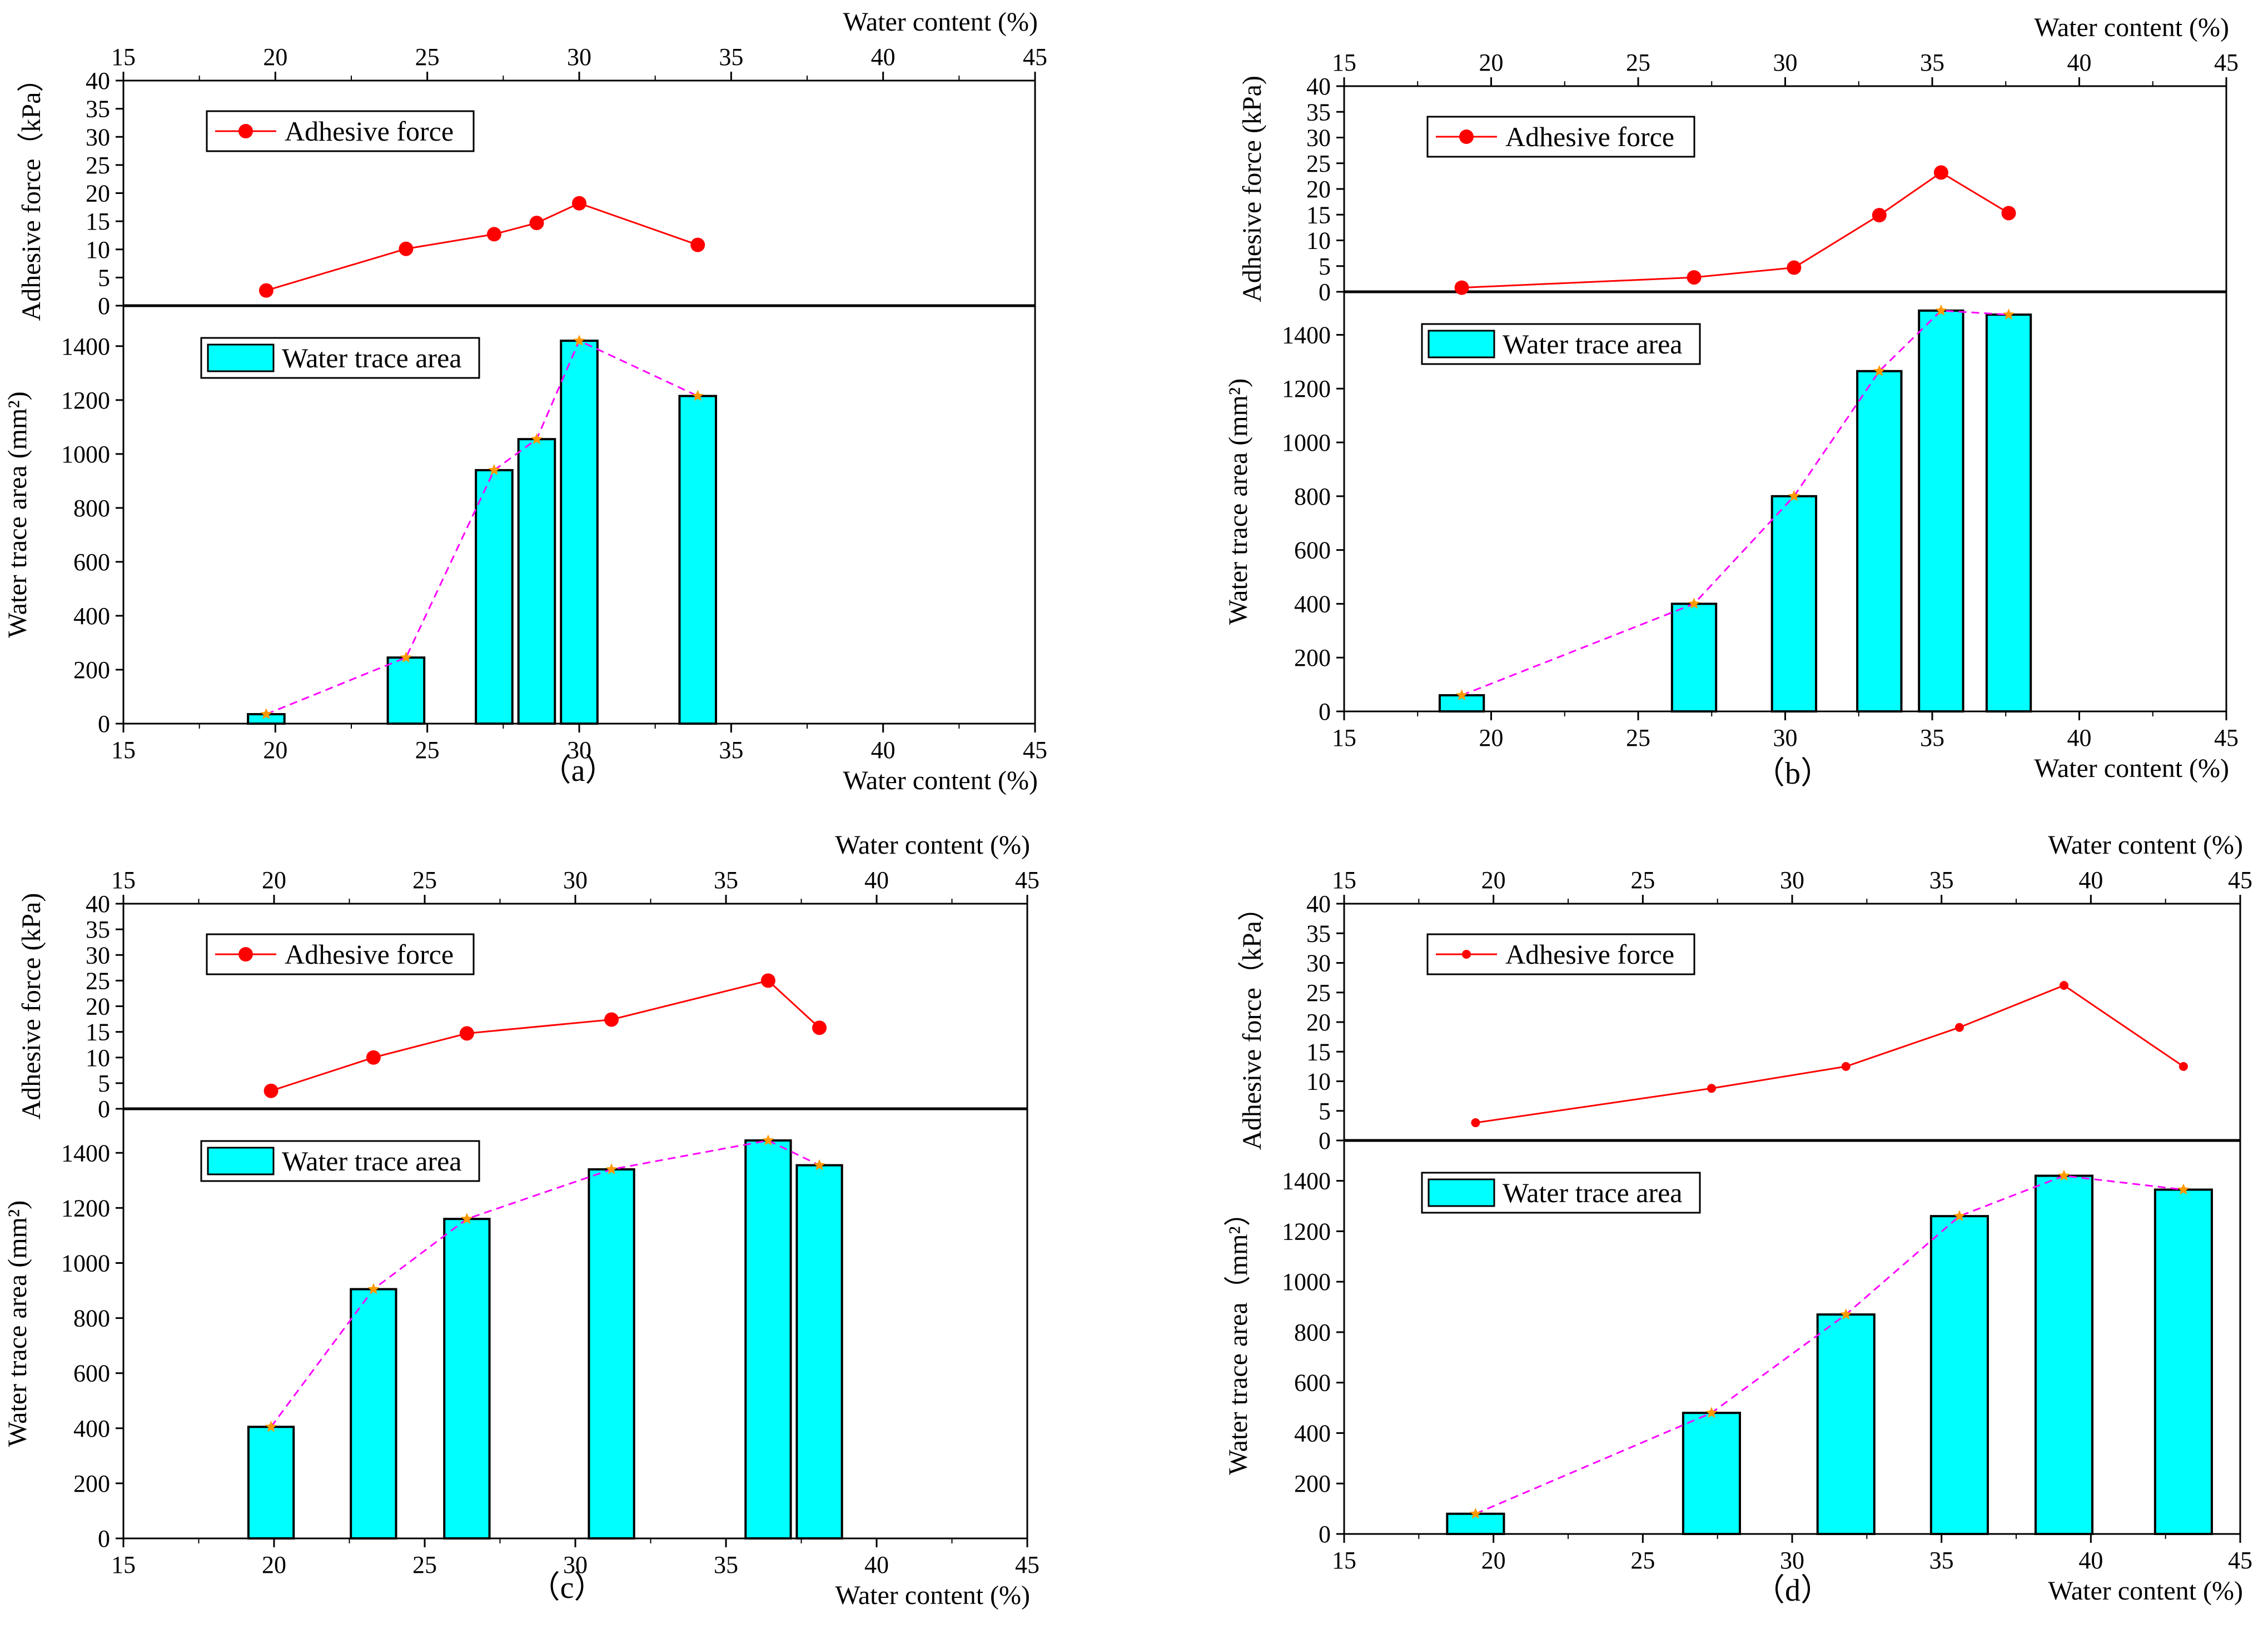 Image resolution: width=2268 pixels, height=1634 pixels. Describe the element at coordinates (31, 194) in the screenshot. I see `y-top-axis-title: Adhesive force（kPa）` at that location.